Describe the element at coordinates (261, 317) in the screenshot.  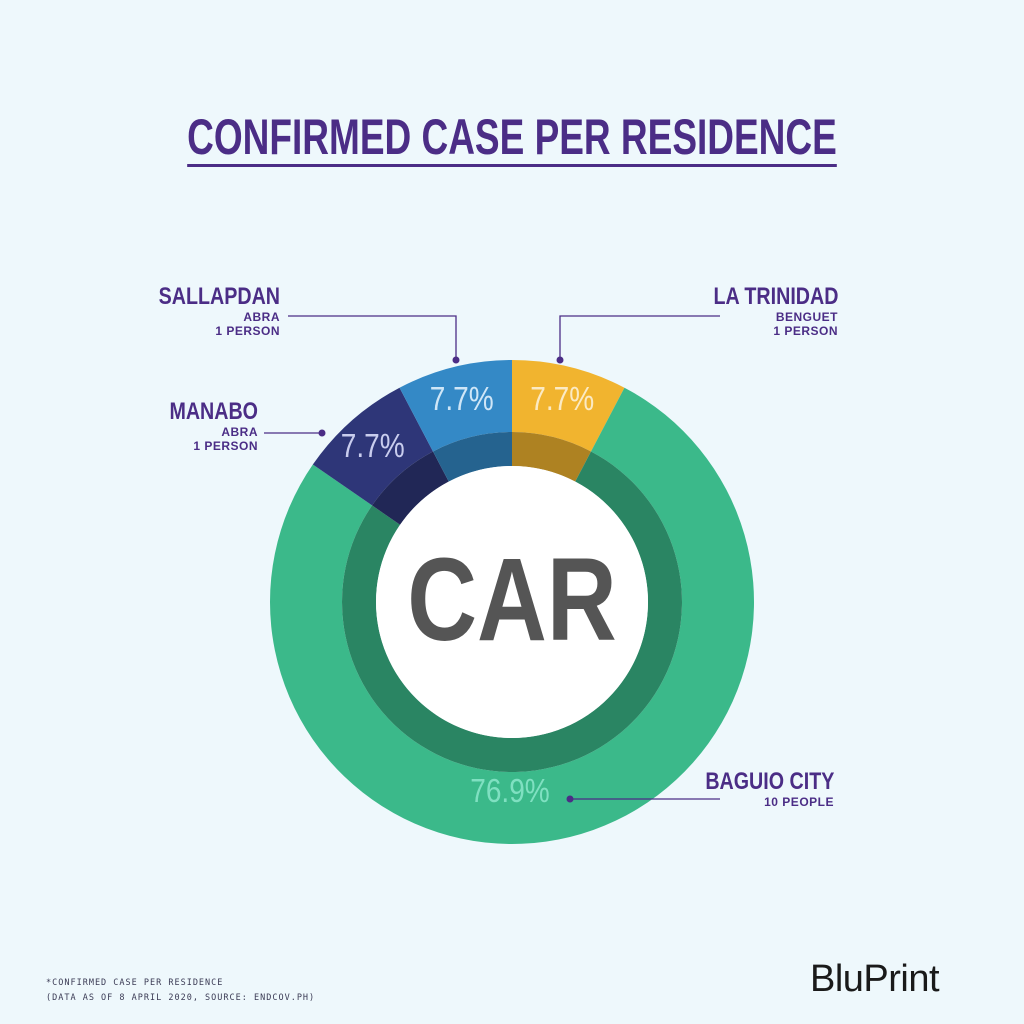
I see `label-sallapdan-province: ABRA` at that location.